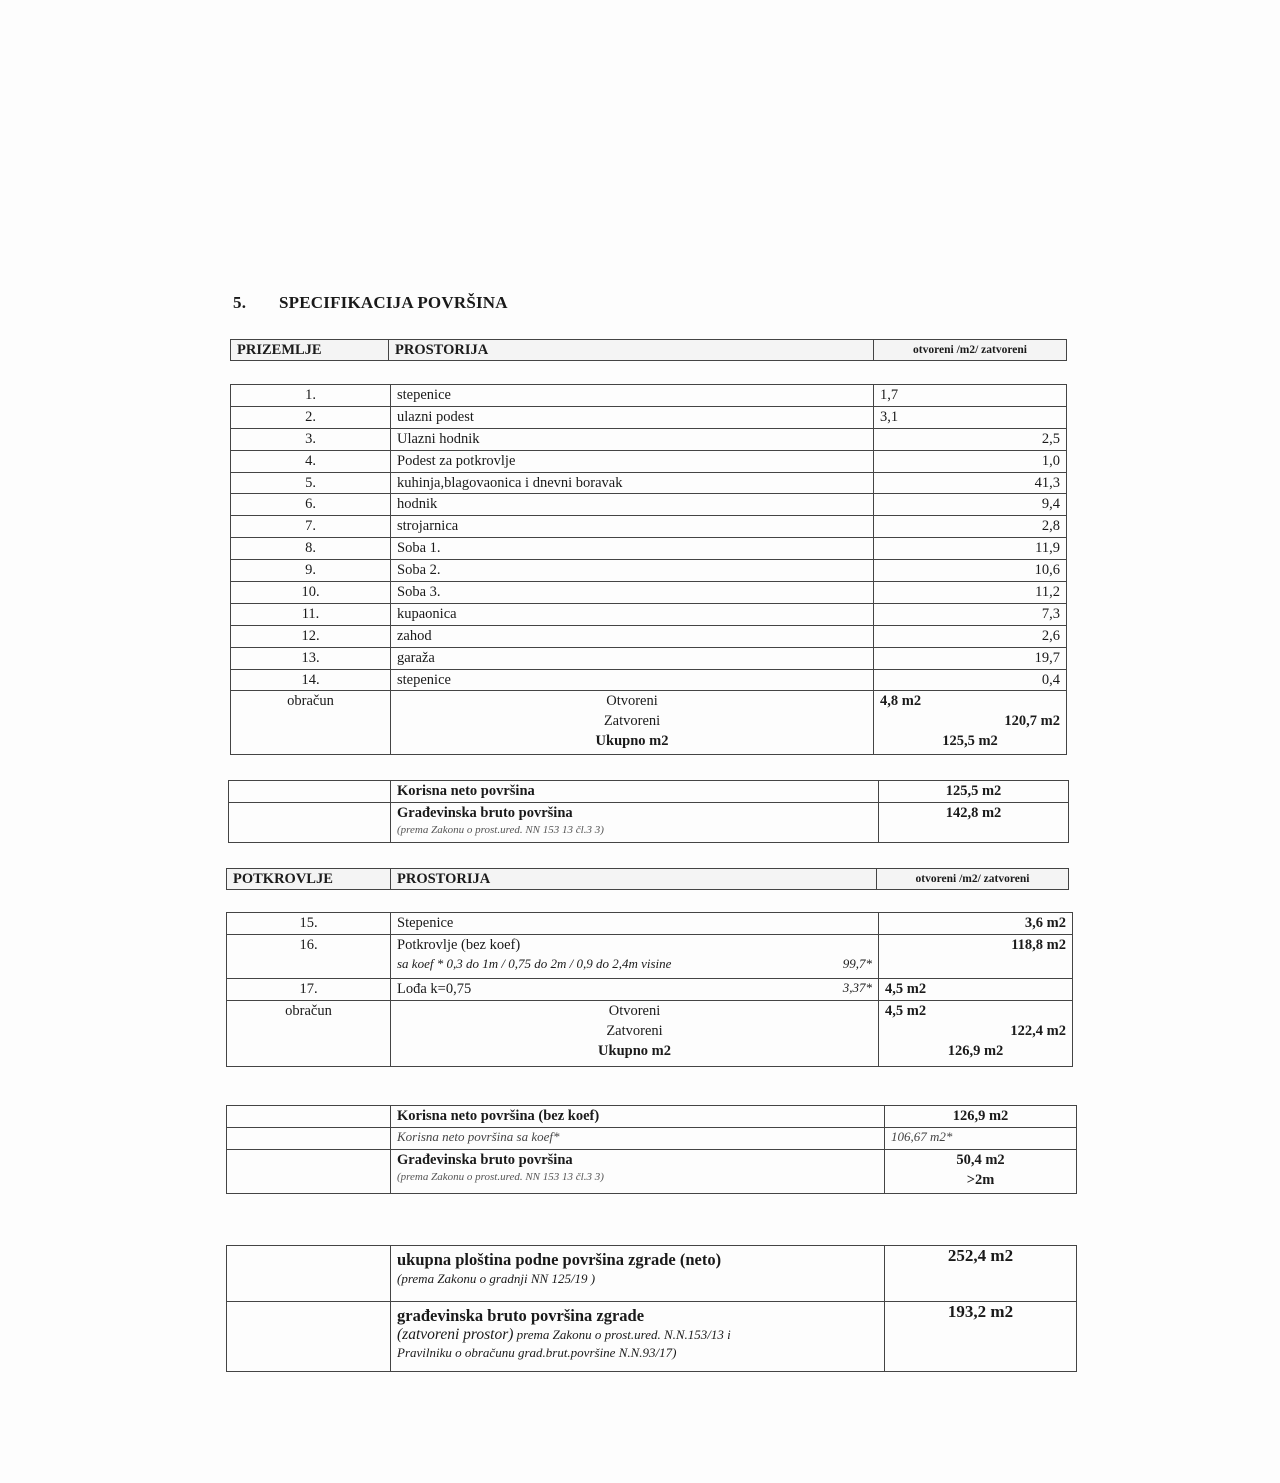 The height and width of the screenshot is (1483, 1280). I want to click on room-name: kuhinja,blagovaonica i dnevni boravak, so click(632, 483).